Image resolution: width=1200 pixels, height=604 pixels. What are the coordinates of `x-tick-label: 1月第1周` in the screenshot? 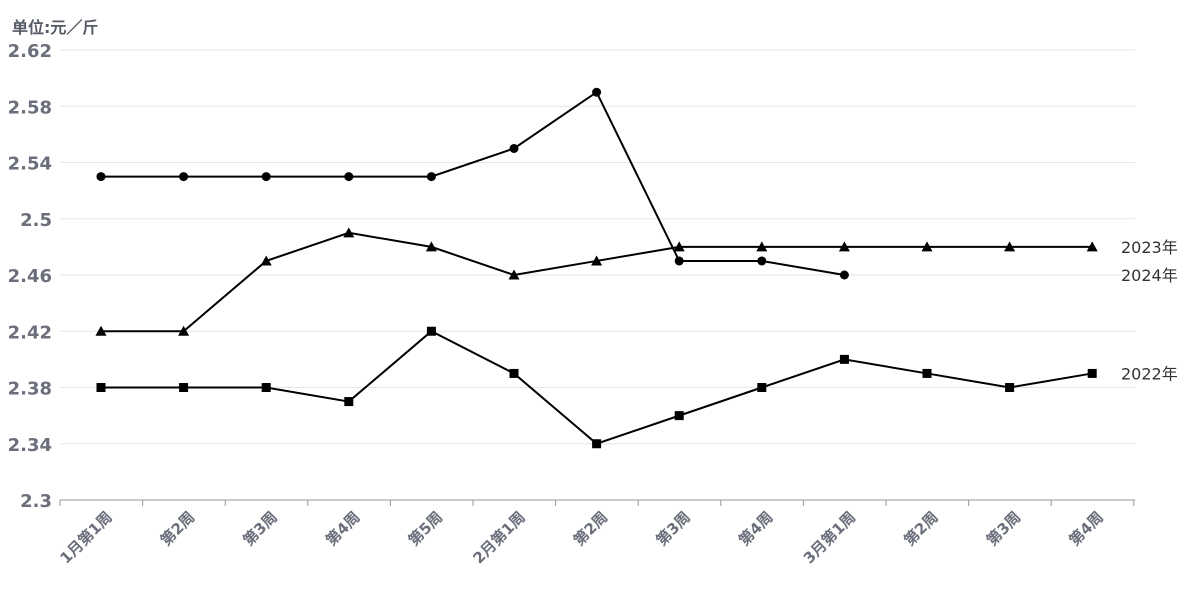 It's located at (85, 537).